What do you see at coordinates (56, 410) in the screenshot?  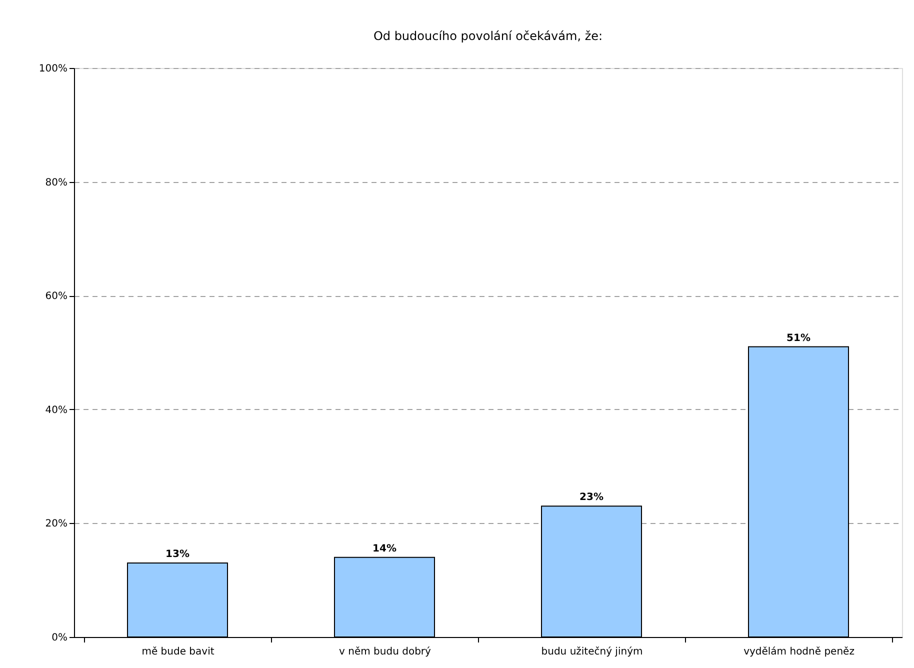 I see `y-tick-label: 40%` at bounding box center [56, 410].